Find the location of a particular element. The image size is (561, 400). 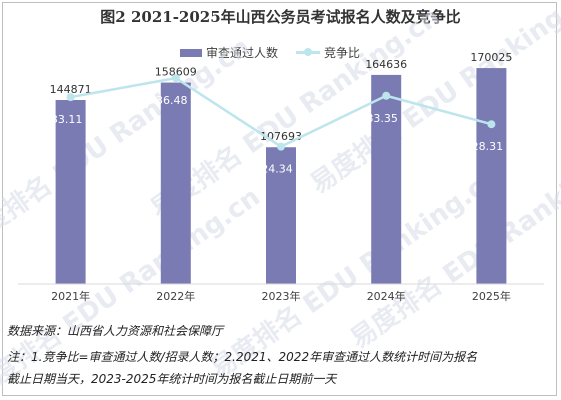

bar-value-label: 164636 is located at coordinates (386, 64).